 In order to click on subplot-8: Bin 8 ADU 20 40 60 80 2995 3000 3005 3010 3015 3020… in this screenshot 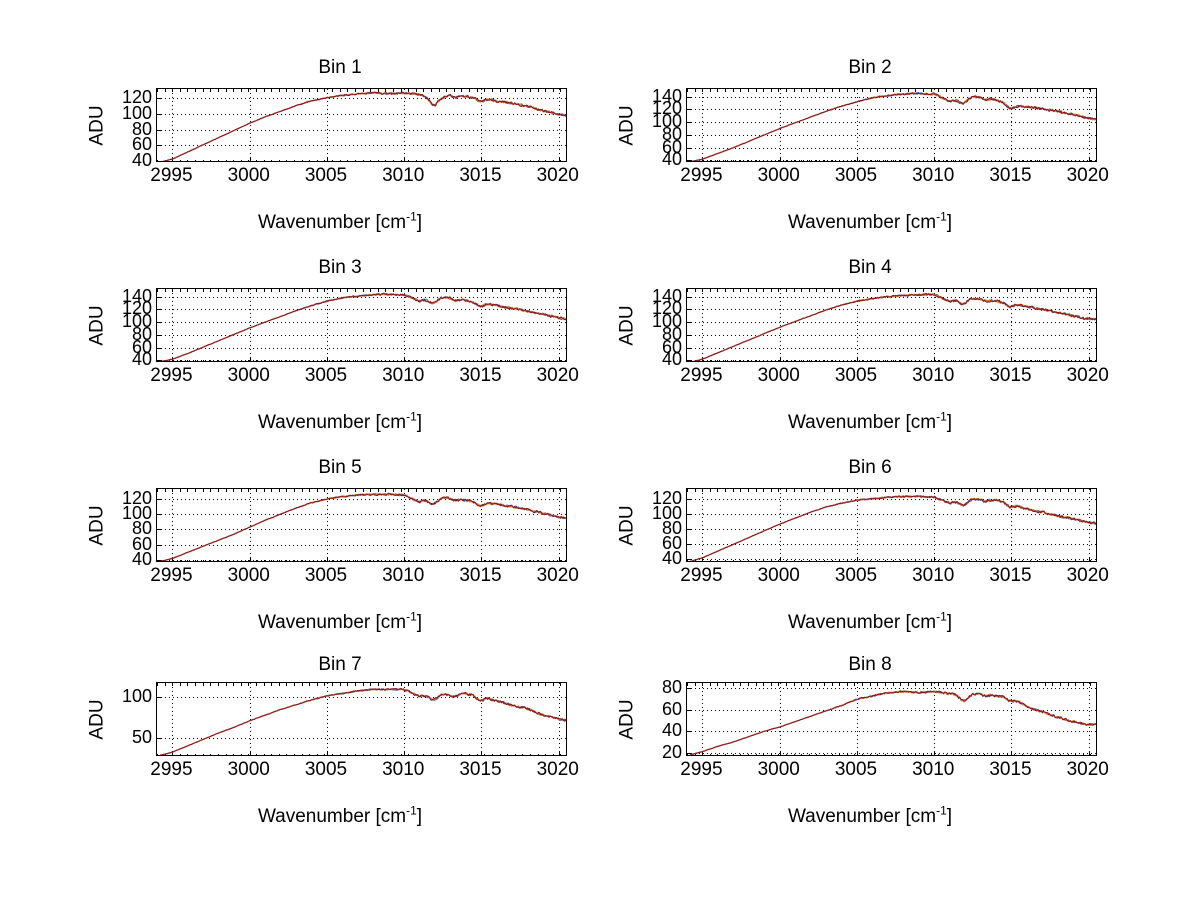, I will do `click(870, 746)`.